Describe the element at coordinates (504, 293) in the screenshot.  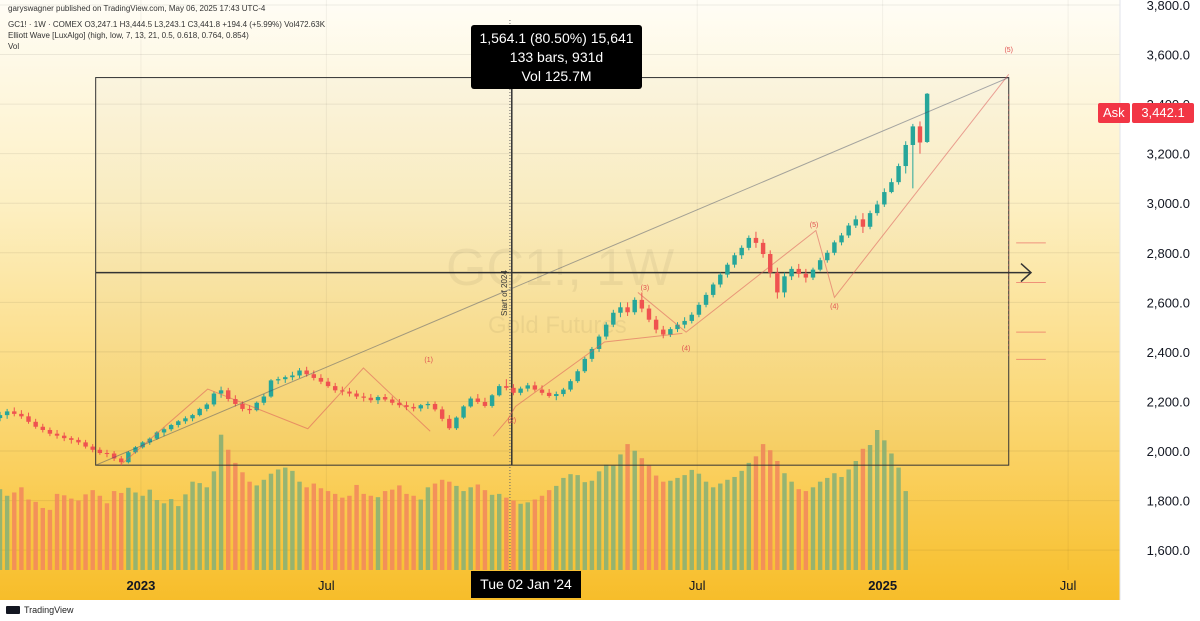
I see `start-2024-label: Start of 2024` at that location.